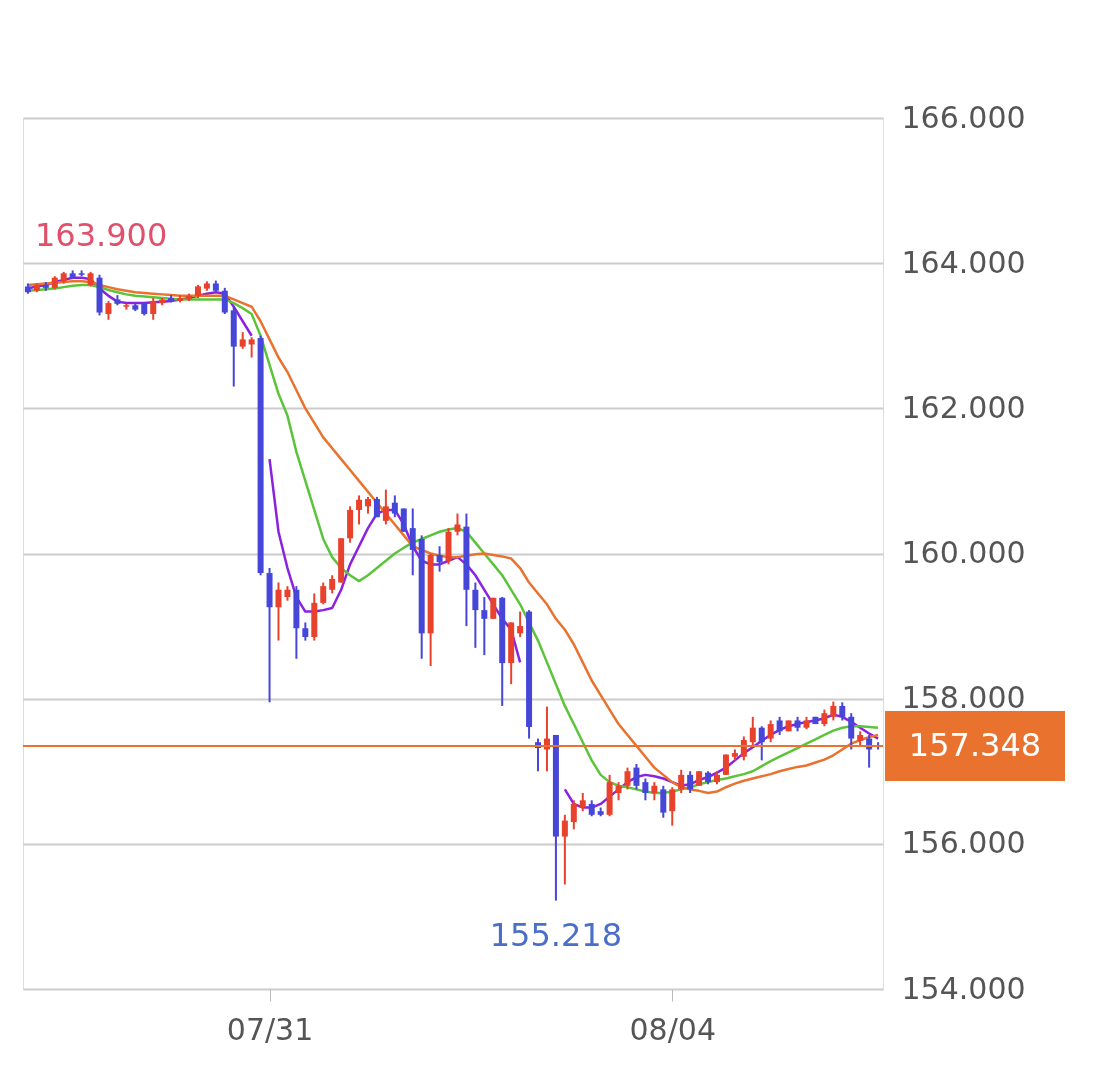 The image size is (1111, 1065). I want to click on y-tick-label: 158.000, so click(963, 698).